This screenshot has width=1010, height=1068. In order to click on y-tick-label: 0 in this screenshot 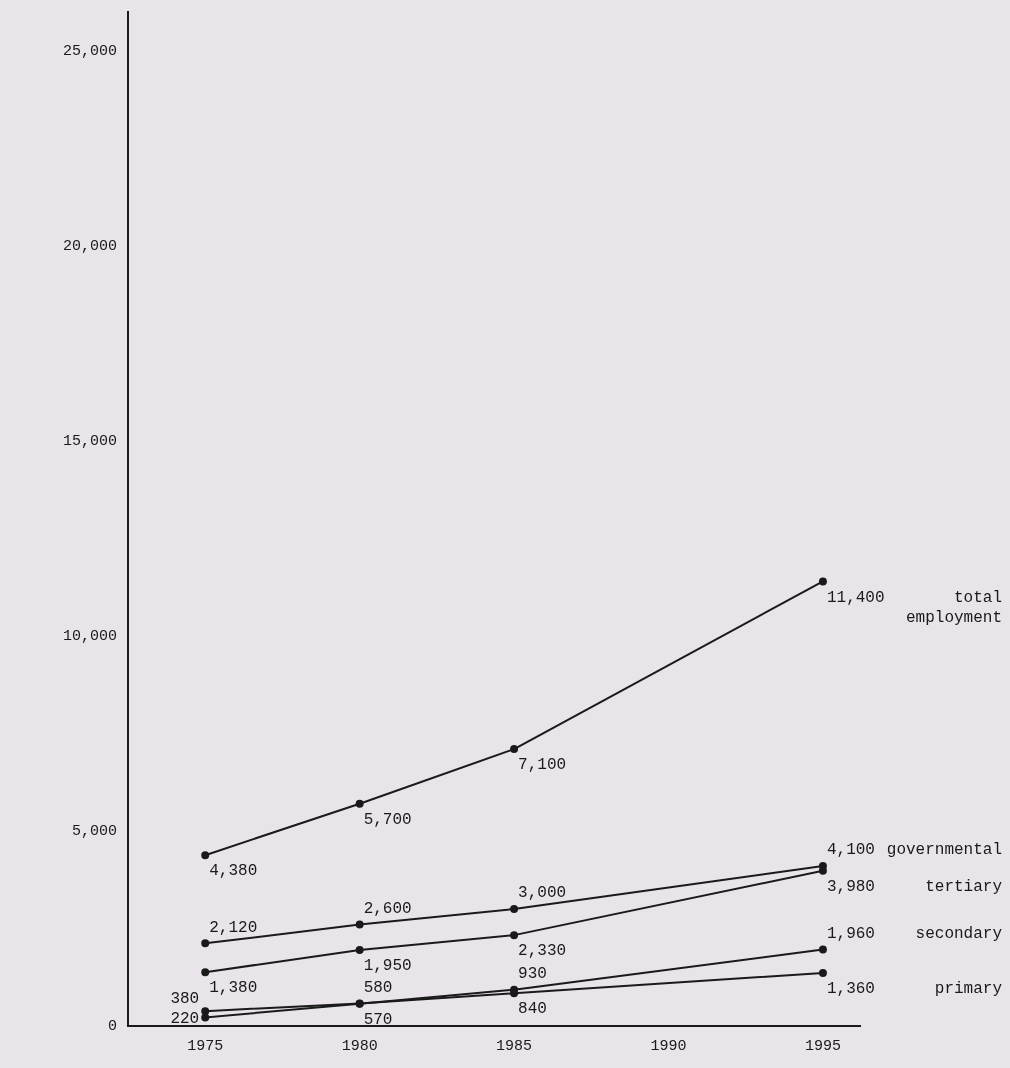, I will do `click(112, 1026)`.